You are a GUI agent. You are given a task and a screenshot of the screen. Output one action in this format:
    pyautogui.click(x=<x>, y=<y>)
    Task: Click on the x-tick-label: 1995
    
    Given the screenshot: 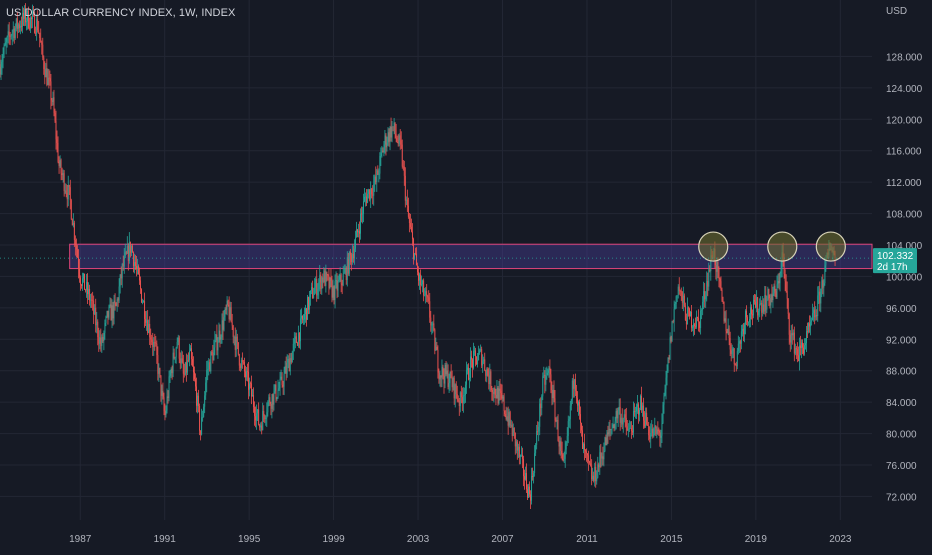 What is the action you would take?
    pyautogui.click(x=249, y=539)
    